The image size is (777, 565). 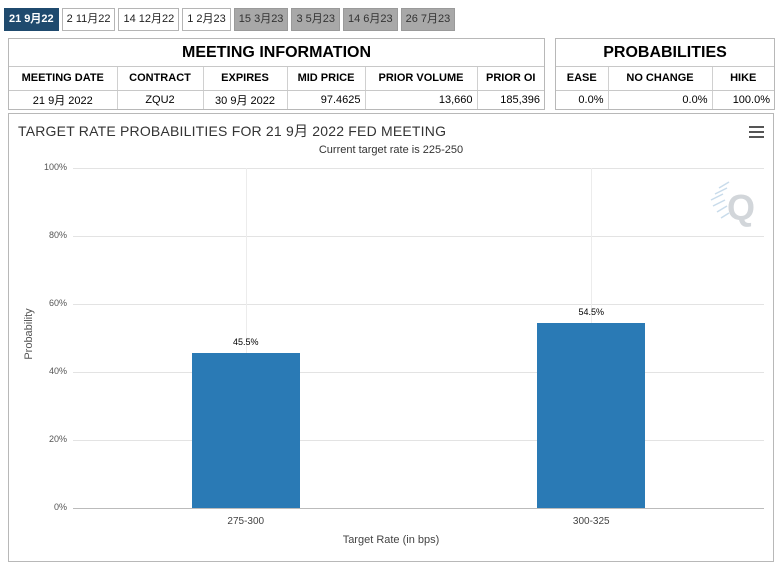 I want to click on header-prior-volume: PRIOR VOLUME, so click(x=421, y=79).